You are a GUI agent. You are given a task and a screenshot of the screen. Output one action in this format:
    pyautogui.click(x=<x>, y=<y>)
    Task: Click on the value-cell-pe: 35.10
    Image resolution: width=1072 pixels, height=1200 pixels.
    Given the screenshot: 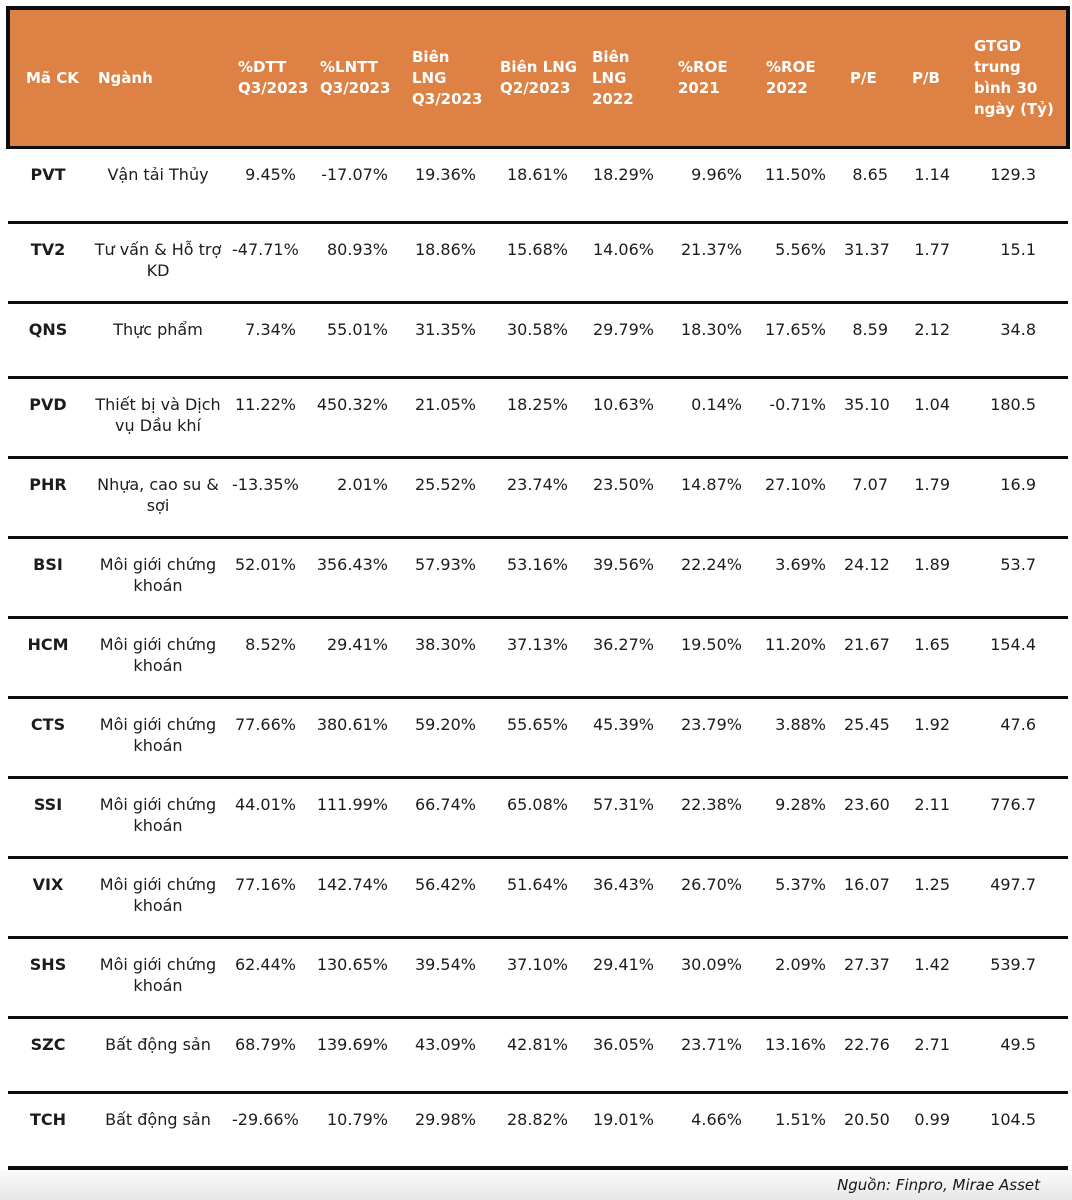 What is the action you would take?
    pyautogui.click(x=871, y=418)
    